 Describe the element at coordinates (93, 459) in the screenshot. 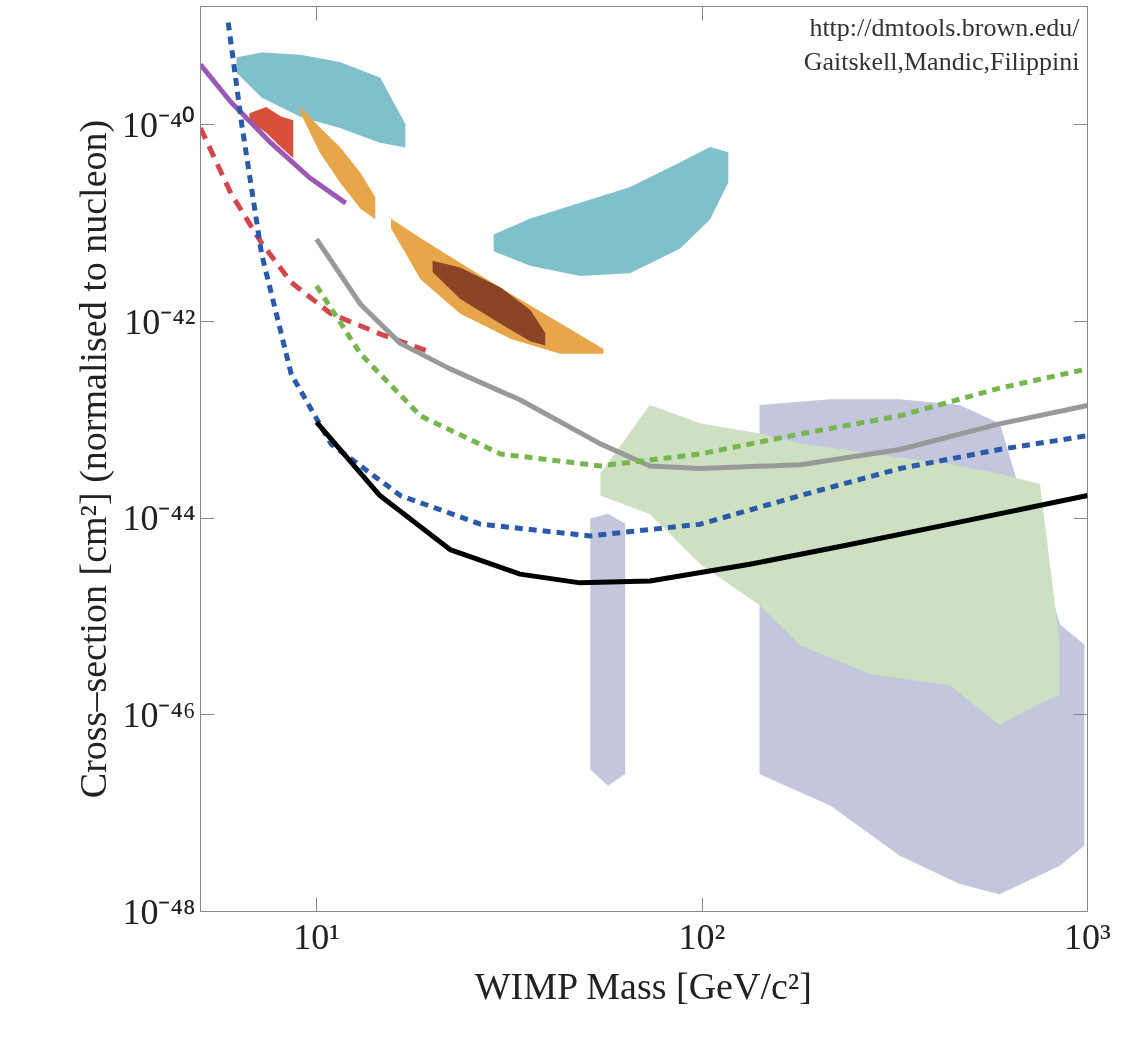

I see `y-axis-title: Cross–section [cm²] (normalised to nucleon)` at that location.